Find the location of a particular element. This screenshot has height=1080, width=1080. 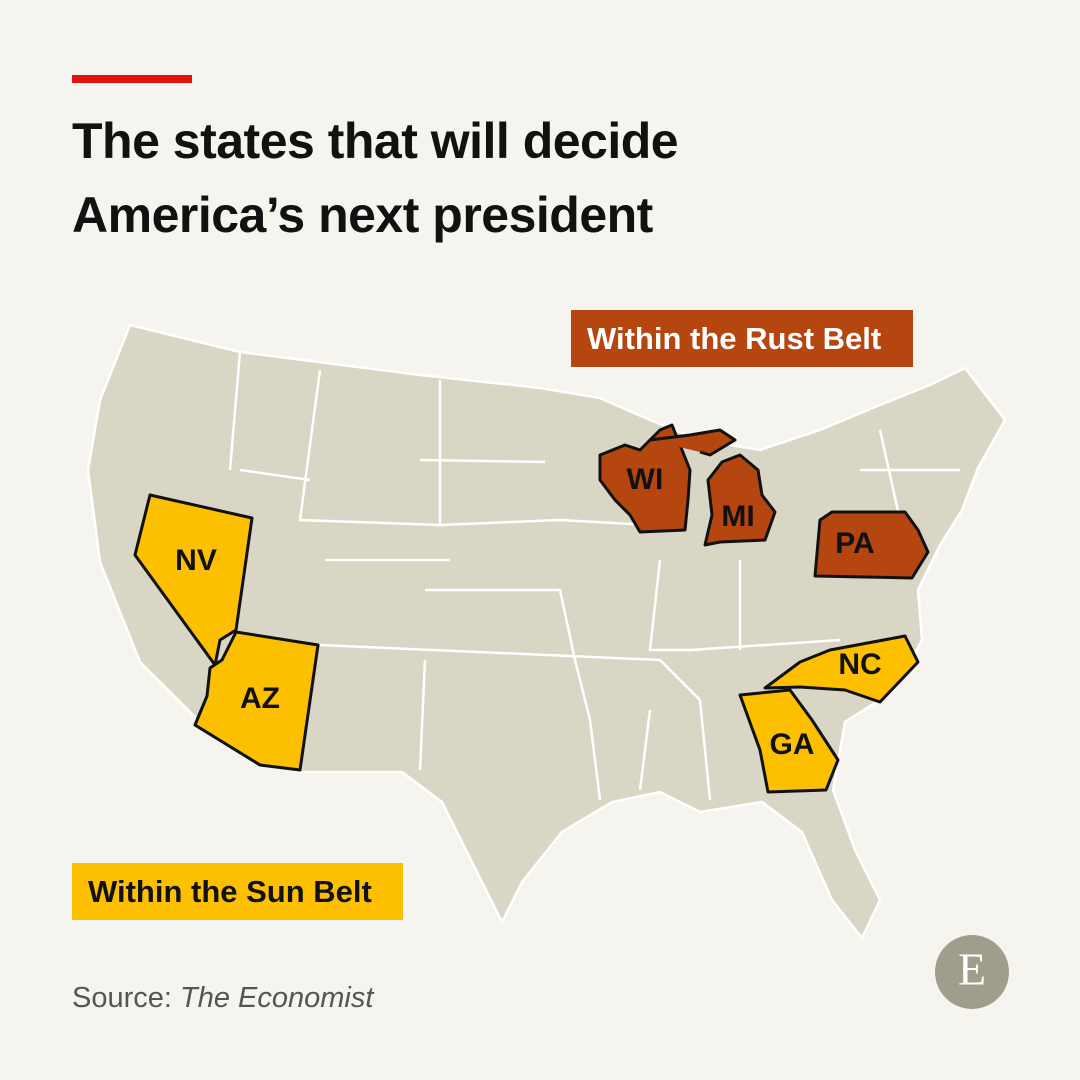

rust-belt-states is located at coordinates (764, 501).